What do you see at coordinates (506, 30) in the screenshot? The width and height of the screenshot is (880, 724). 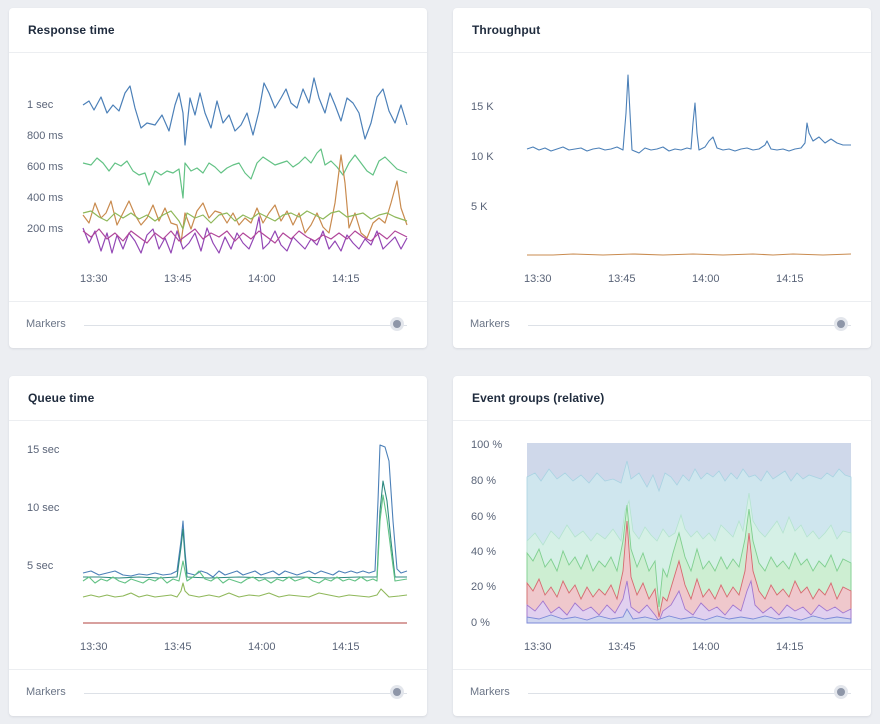 I see `card-title: Throughput` at bounding box center [506, 30].